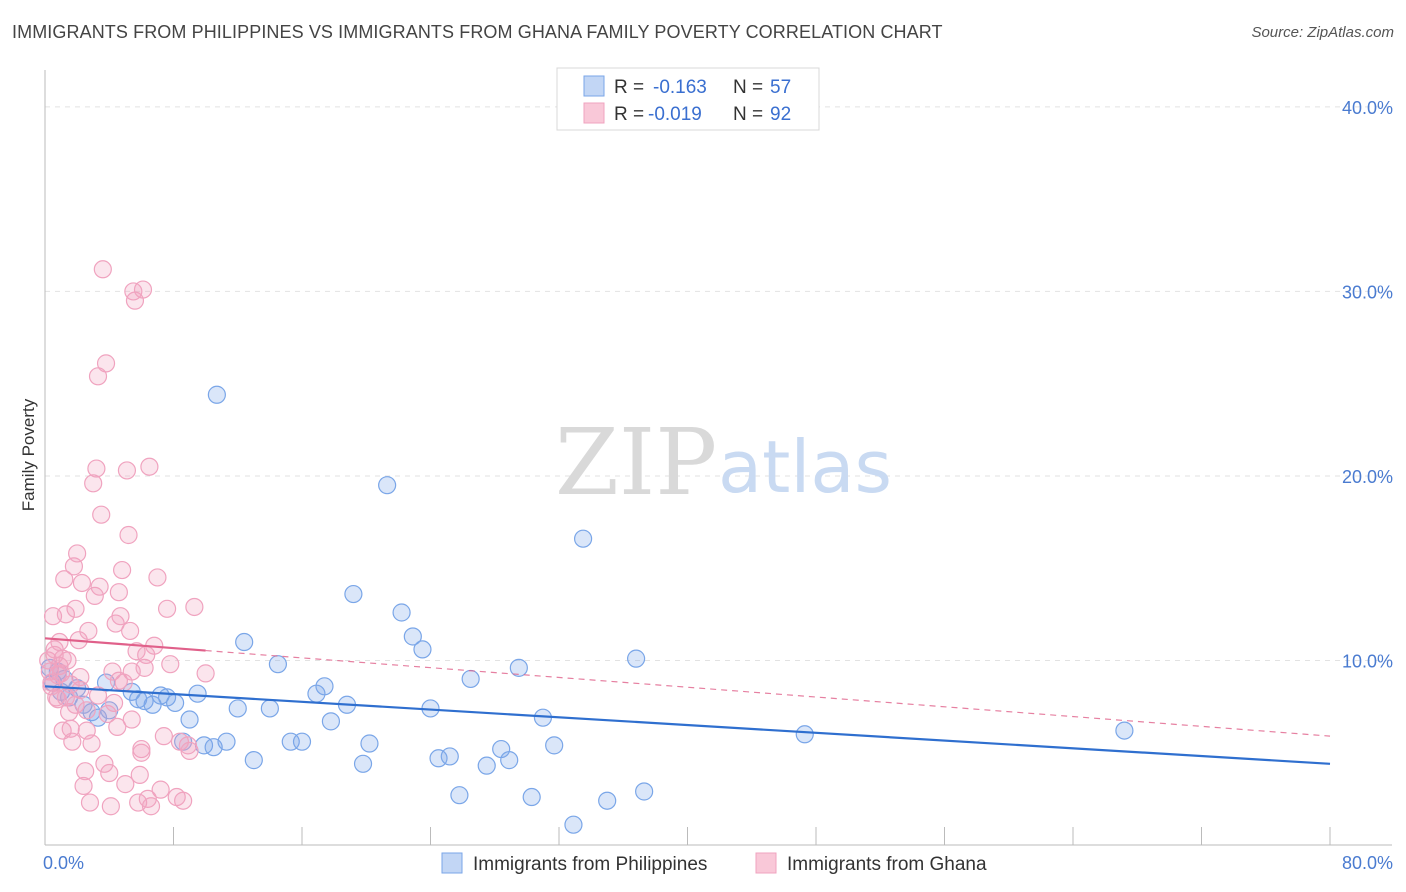  I want to click on trend-line-philippines, so click(687, 725).